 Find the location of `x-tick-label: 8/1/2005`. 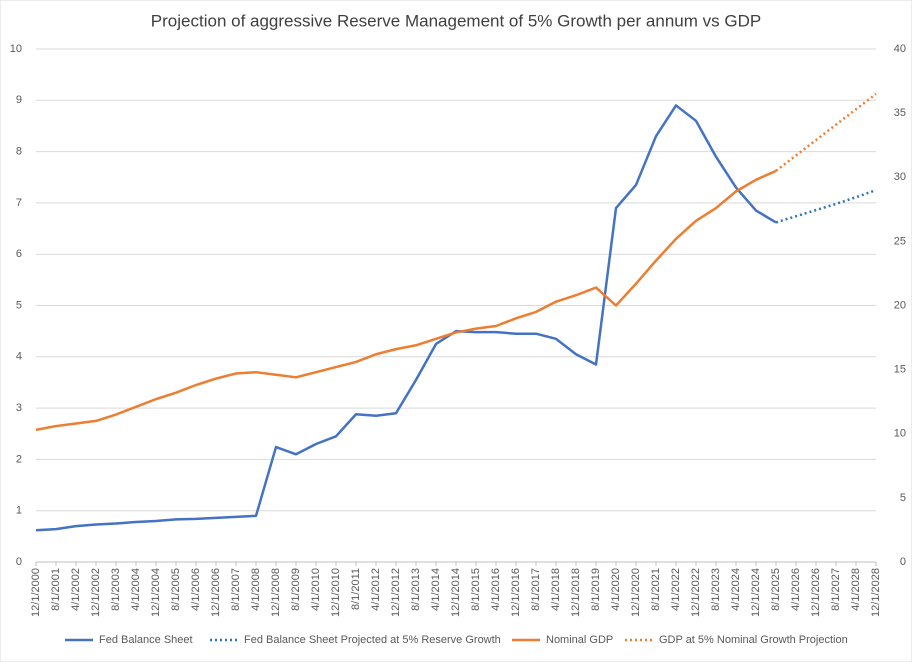

x-tick-label: 8/1/2005 is located at coordinates (176, 589).